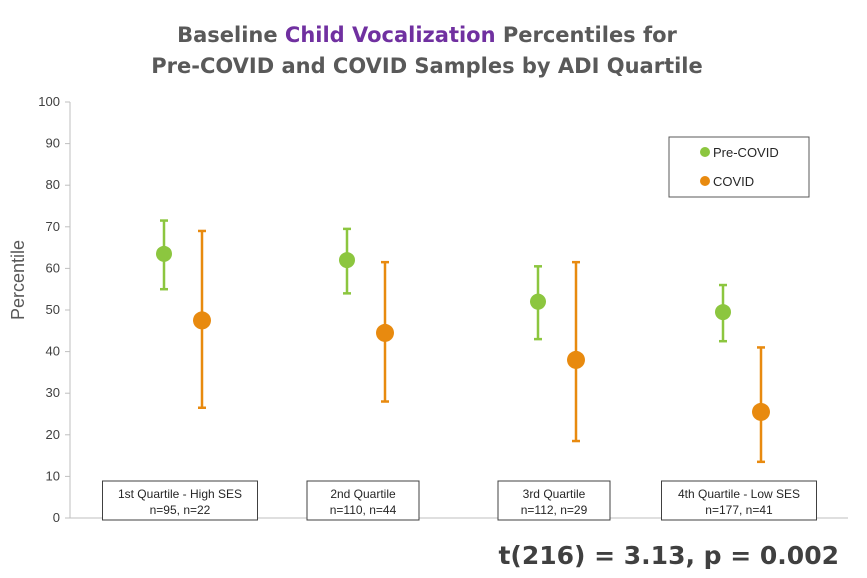  What do you see at coordinates (56, 517) in the screenshot?
I see `y-tick-label: 0` at bounding box center [56, 517].